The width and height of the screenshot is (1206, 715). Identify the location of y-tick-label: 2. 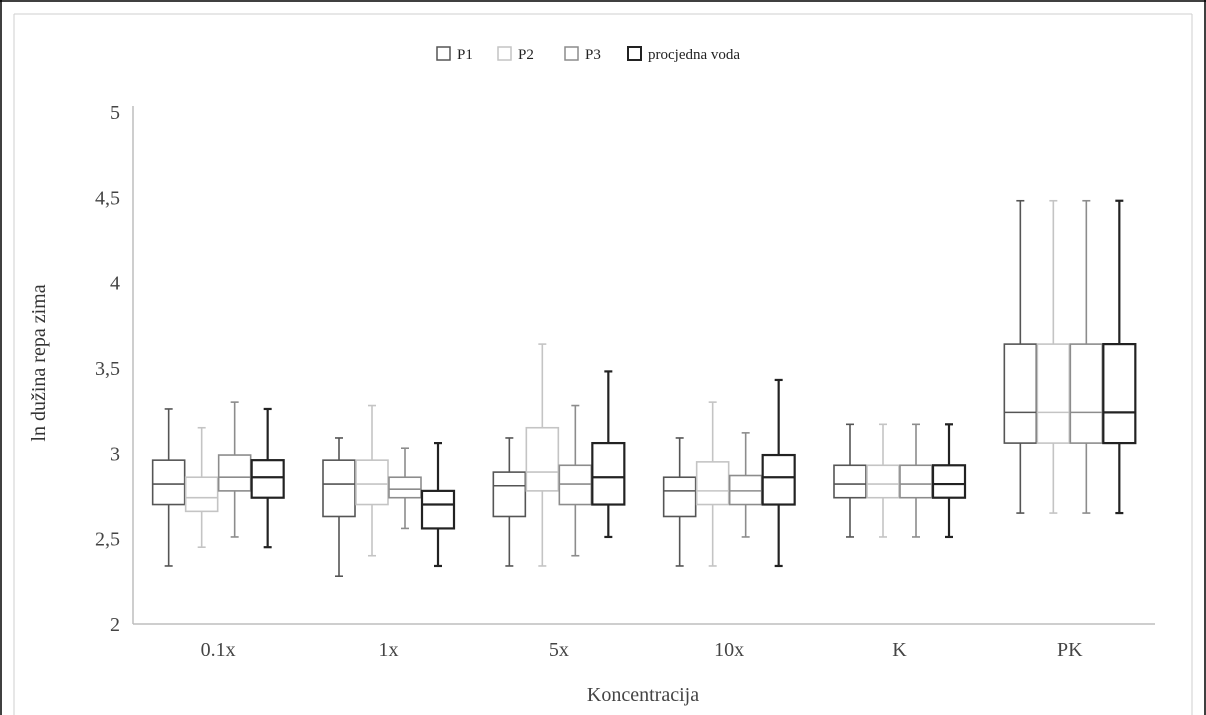
(115, 625).